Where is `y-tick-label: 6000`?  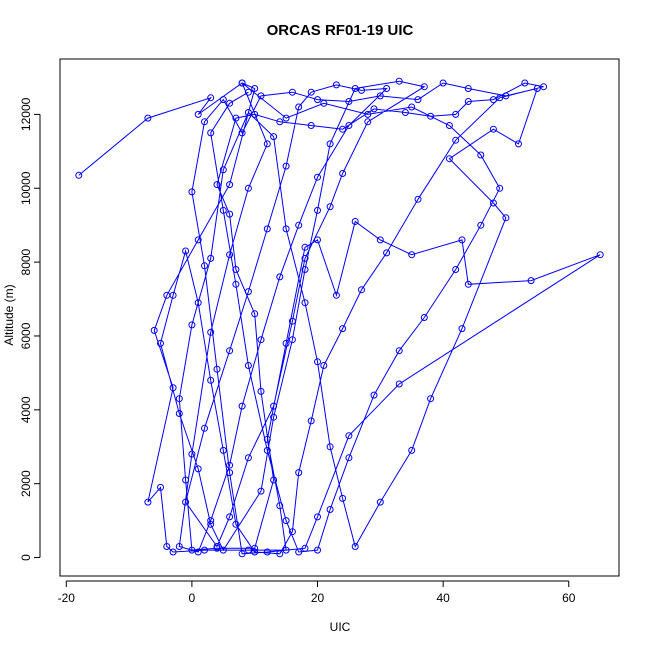 y-tick-label: 6000 is located at coordinates (26, 335).